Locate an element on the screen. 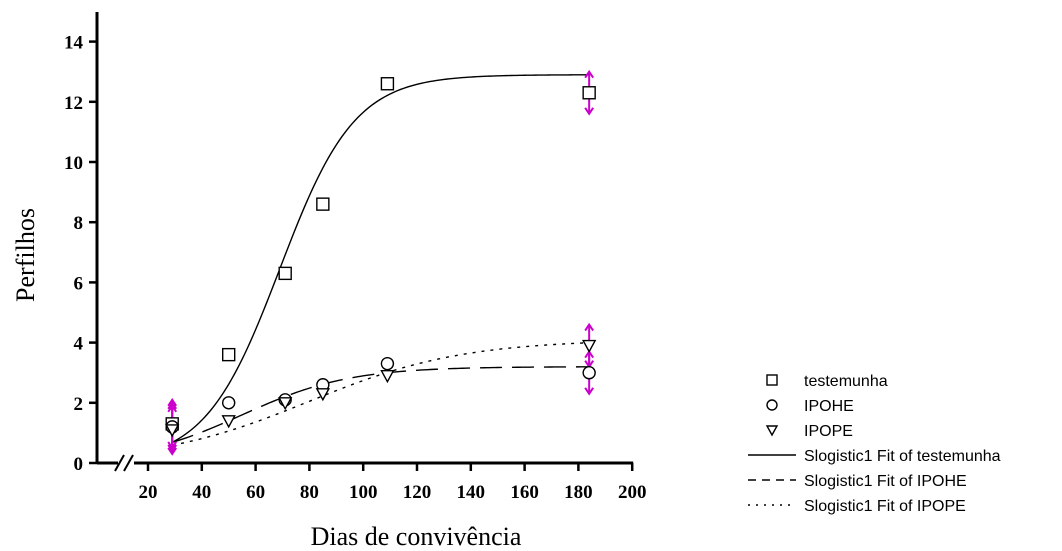  x-tick-label: 160 is located at coordinates (524, 492).